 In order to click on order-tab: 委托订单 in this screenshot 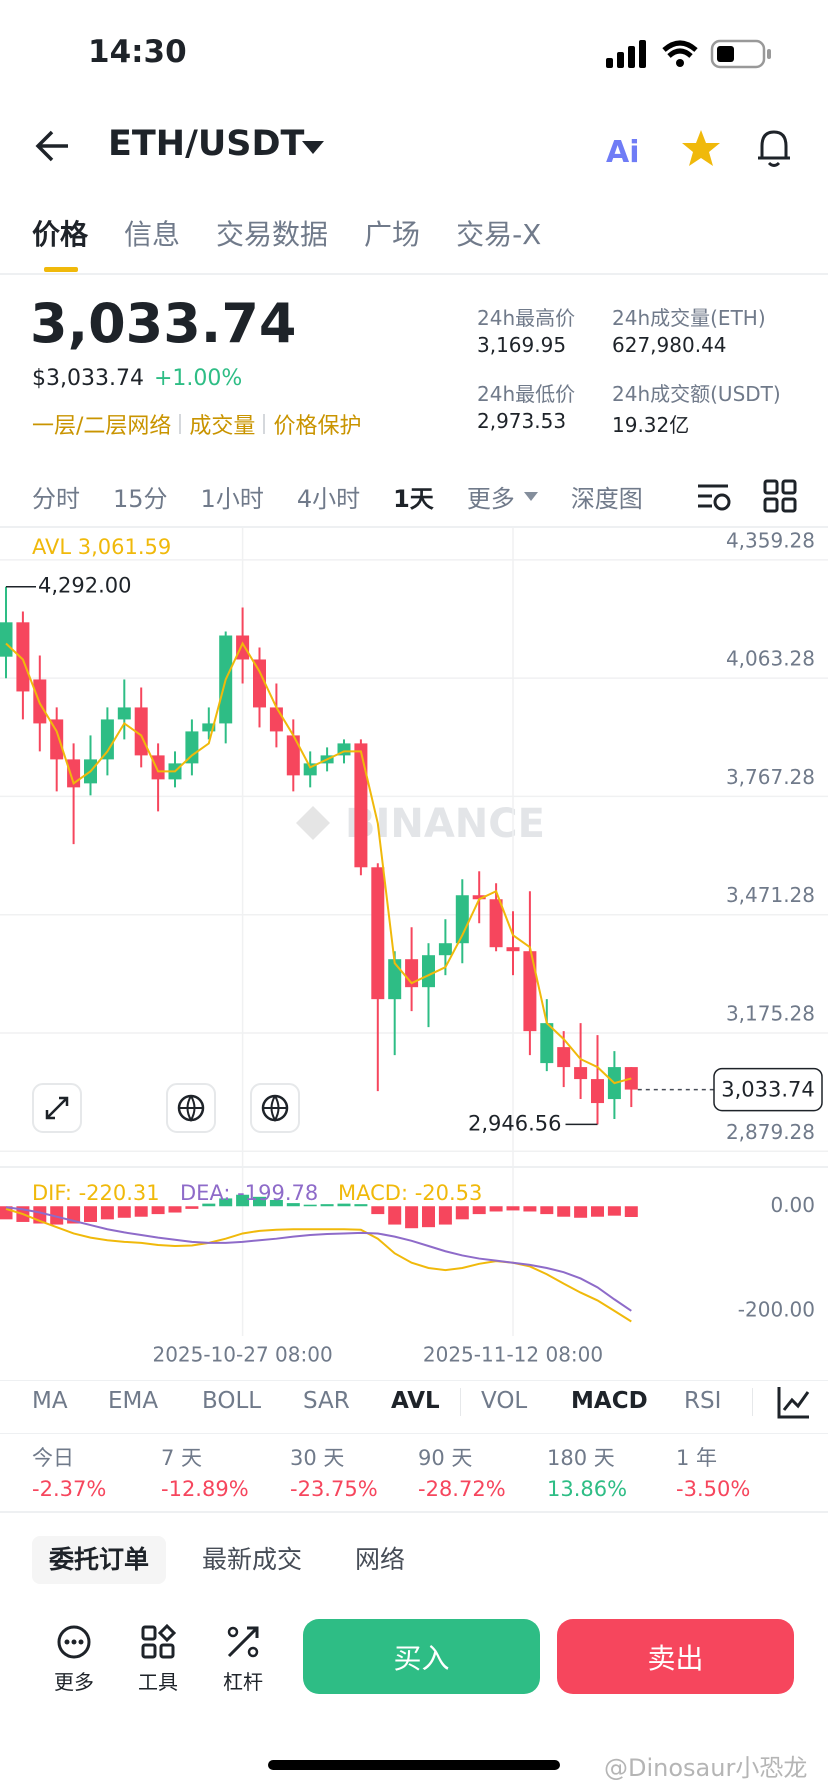, I will do `click(99, 1560)`.